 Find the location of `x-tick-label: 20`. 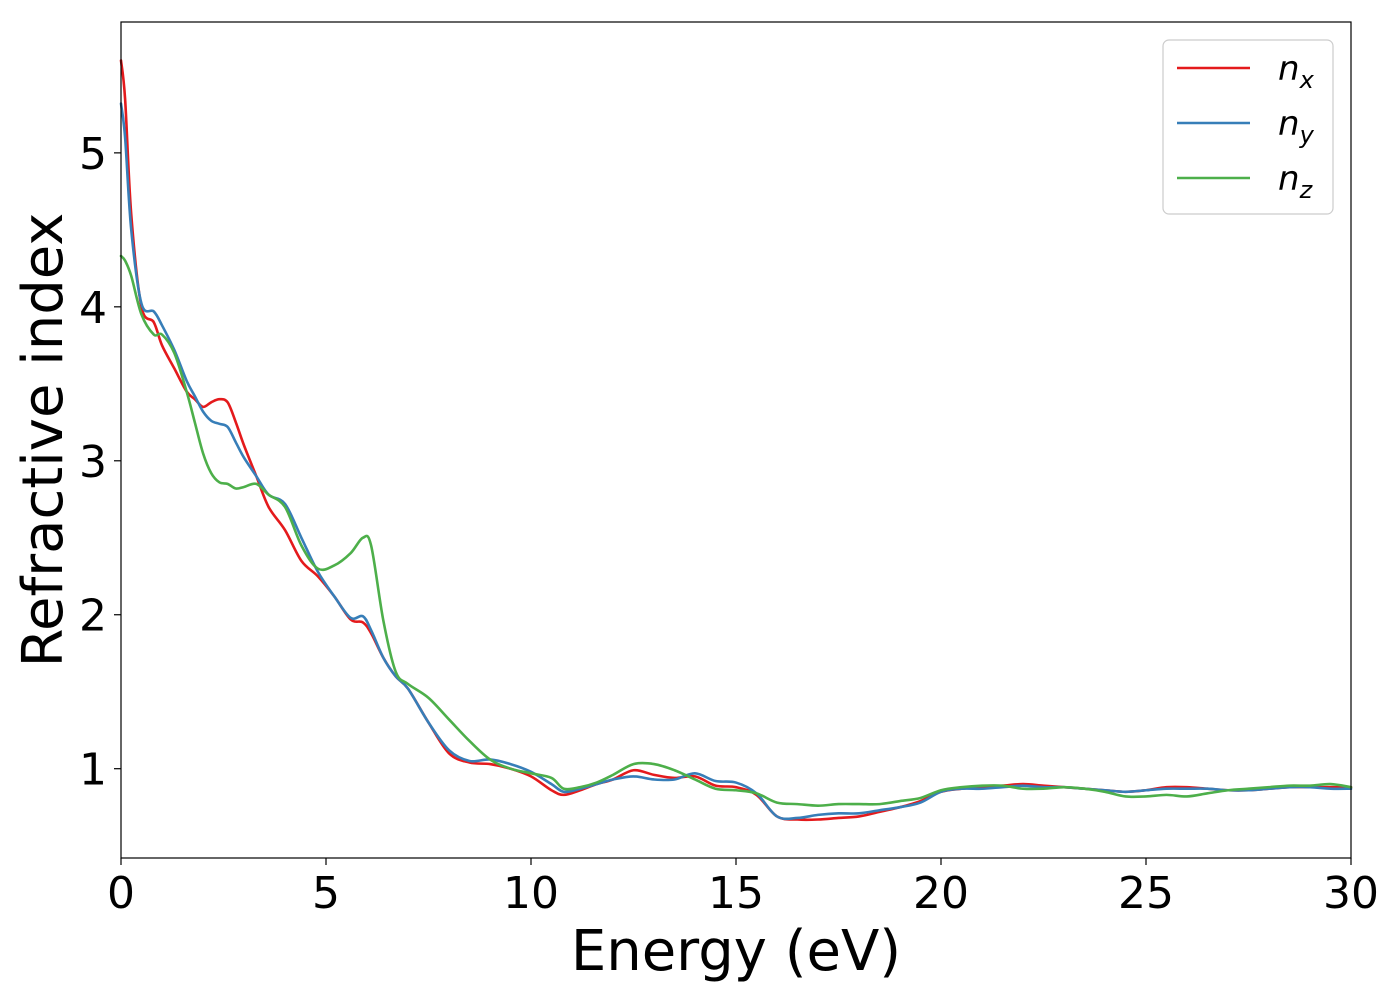

x-tick-label: 20 is located at coordinates (941, 893).